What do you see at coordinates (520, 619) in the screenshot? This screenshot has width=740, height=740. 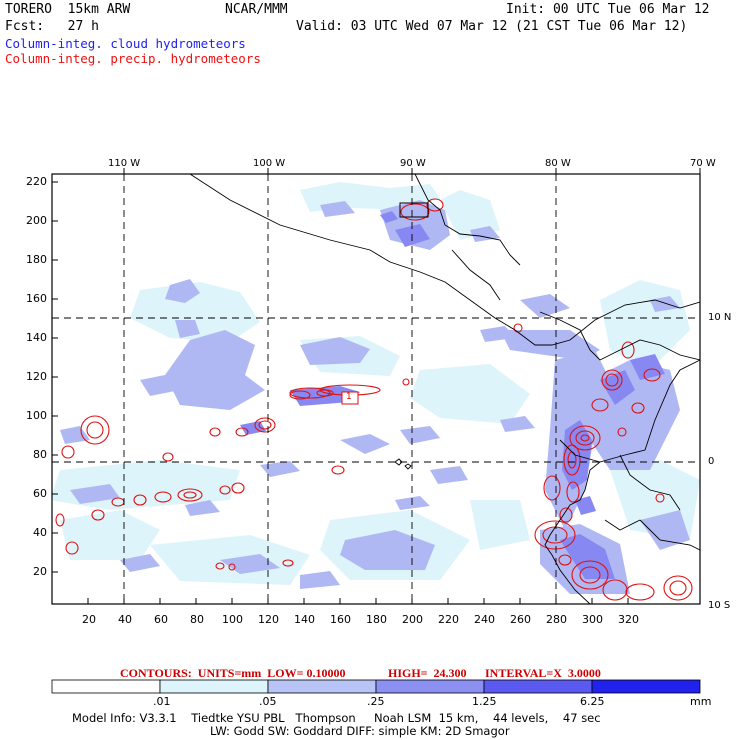 I see `bottom-axis-label: 260` at bounding box center [520, 619].